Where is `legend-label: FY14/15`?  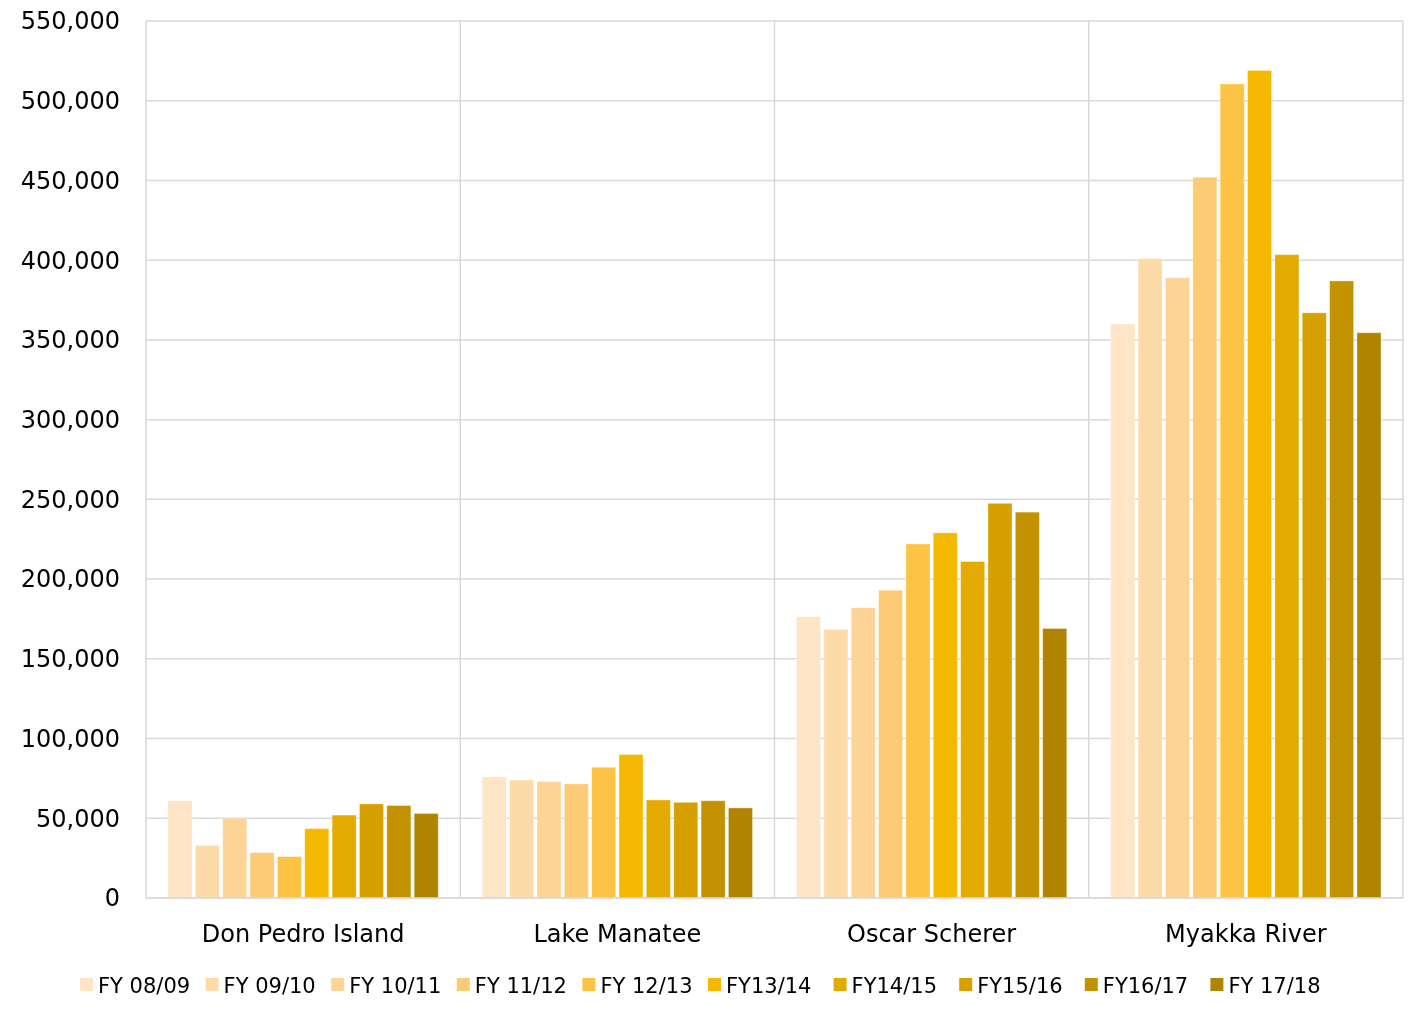 legend-label: FY14/15 is located at coordinates (894, 986).